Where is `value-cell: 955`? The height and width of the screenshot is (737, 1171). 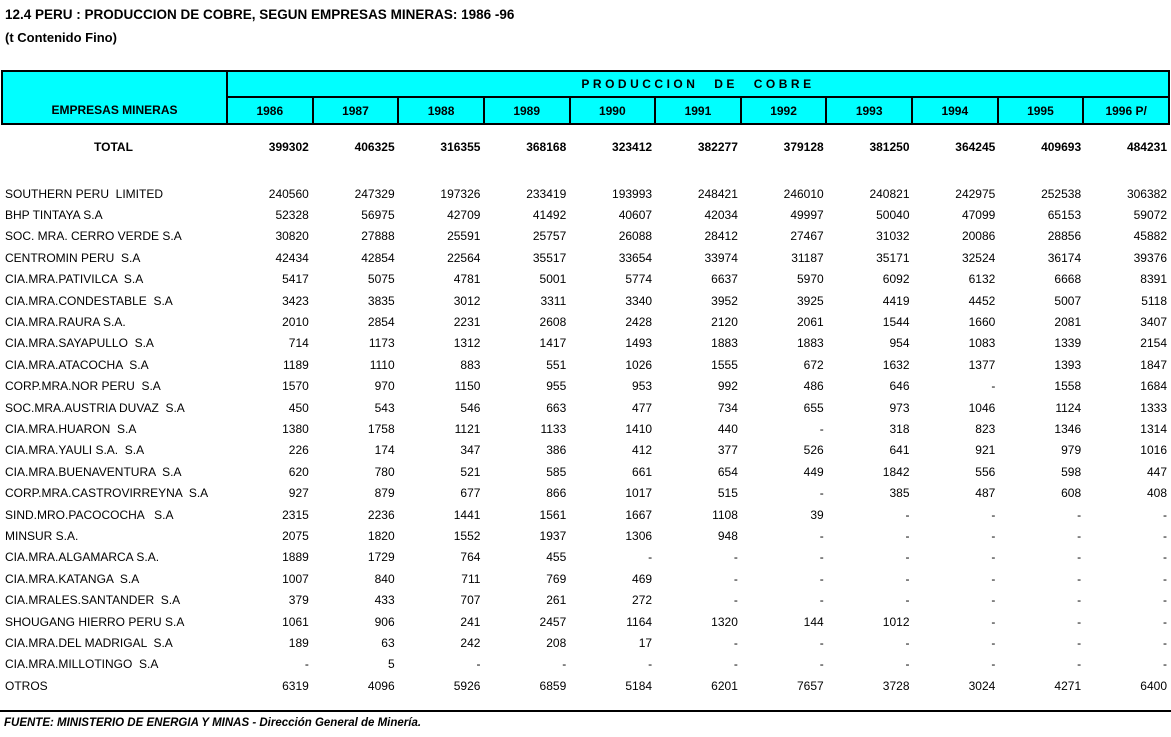 value-cell: 955 is located at coordinates (556, 386).